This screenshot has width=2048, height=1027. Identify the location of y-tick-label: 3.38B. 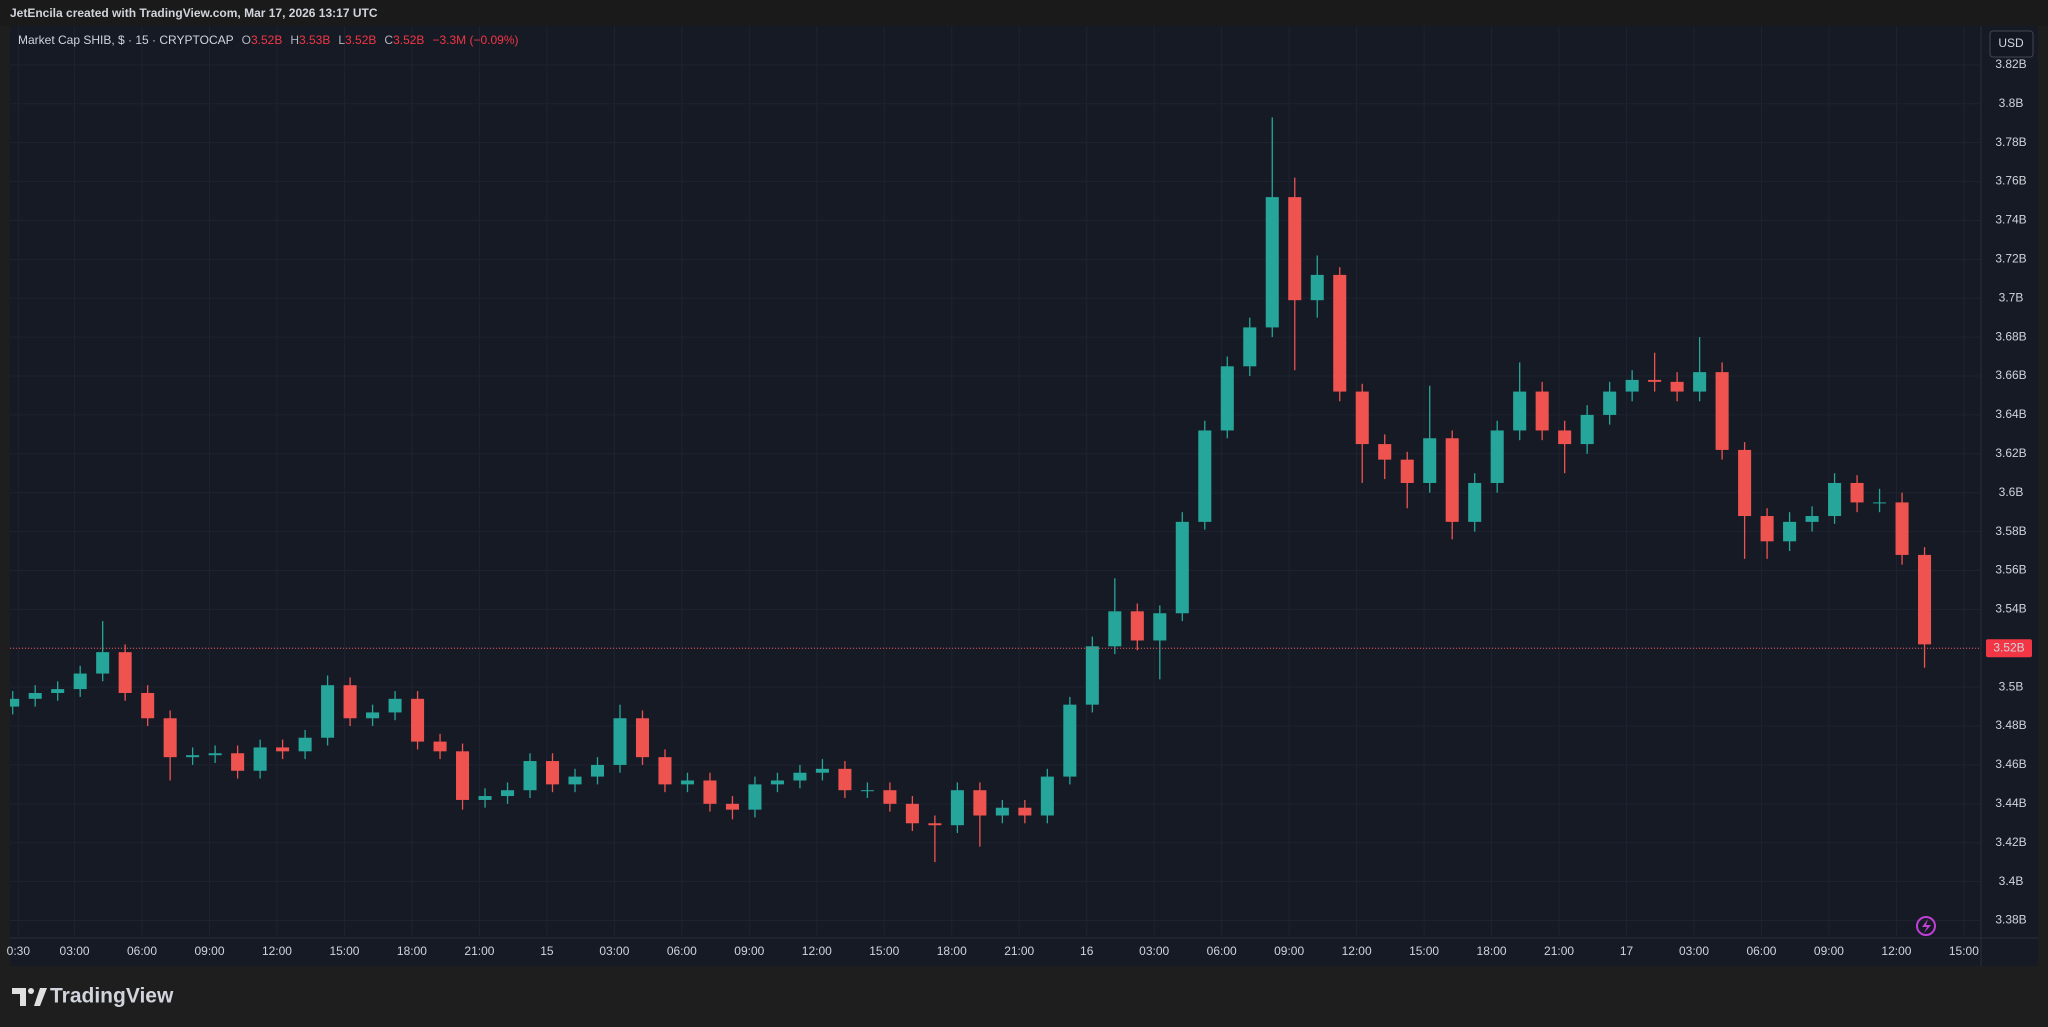
(2010, 920).